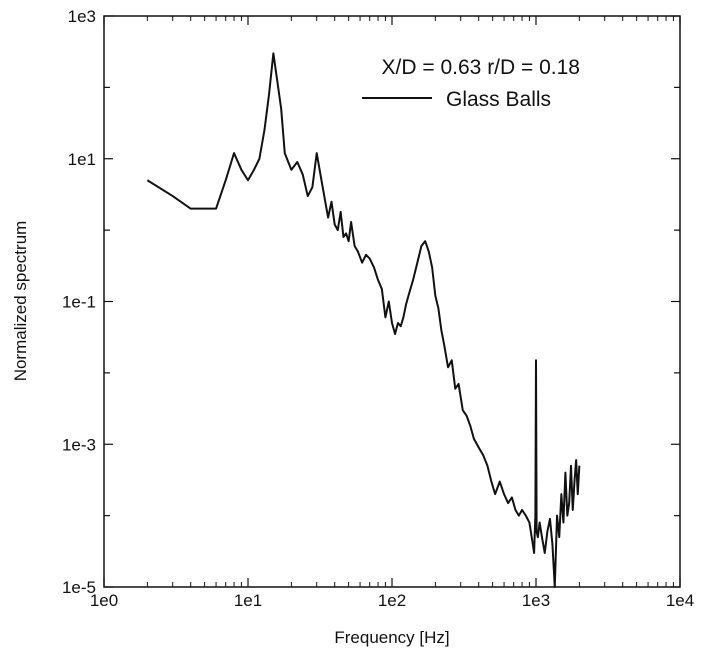  What do you see at coordinates (82, 159) in the screenshot?
I see `y-tick-label: 1e1` at bounding box center [82, 159].